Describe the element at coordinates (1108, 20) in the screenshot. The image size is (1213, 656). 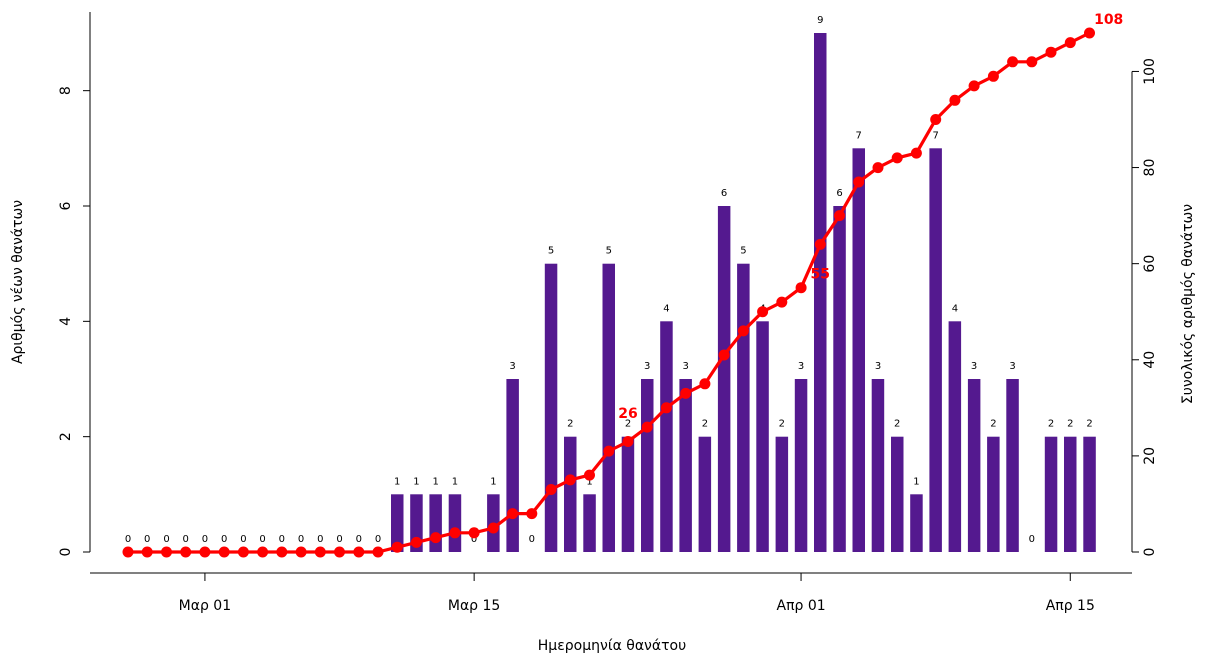
I see `cumulative-annotation: 108` at that location.